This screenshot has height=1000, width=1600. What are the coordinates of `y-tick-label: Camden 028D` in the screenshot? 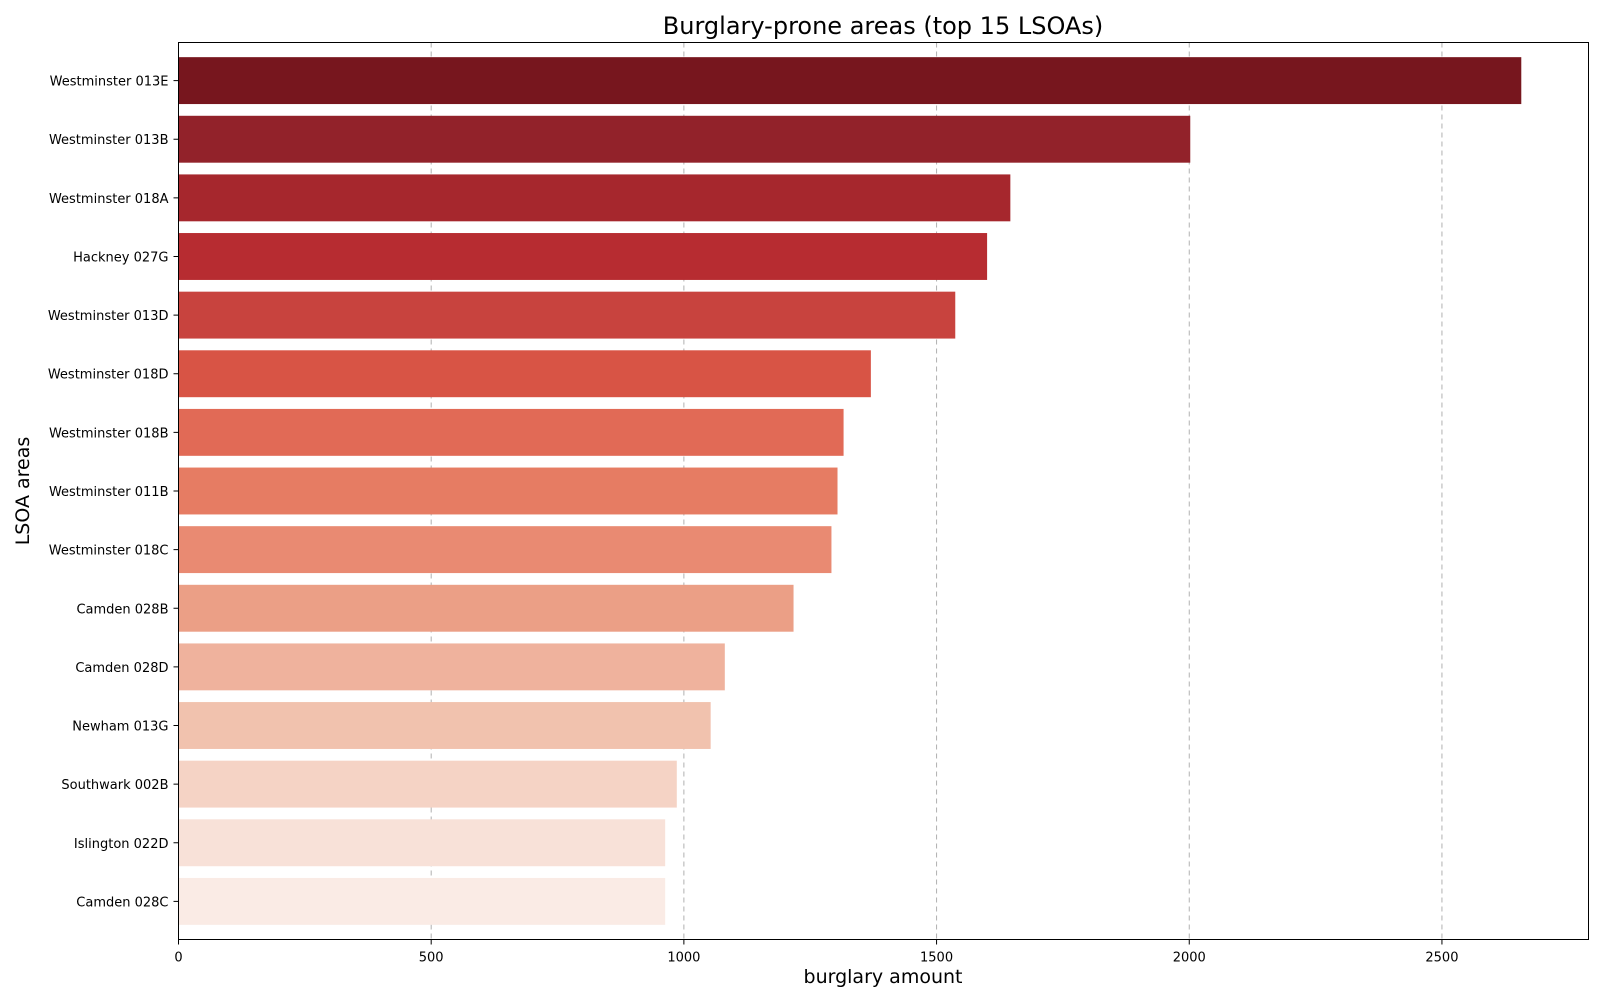 It's located at (121, 668).